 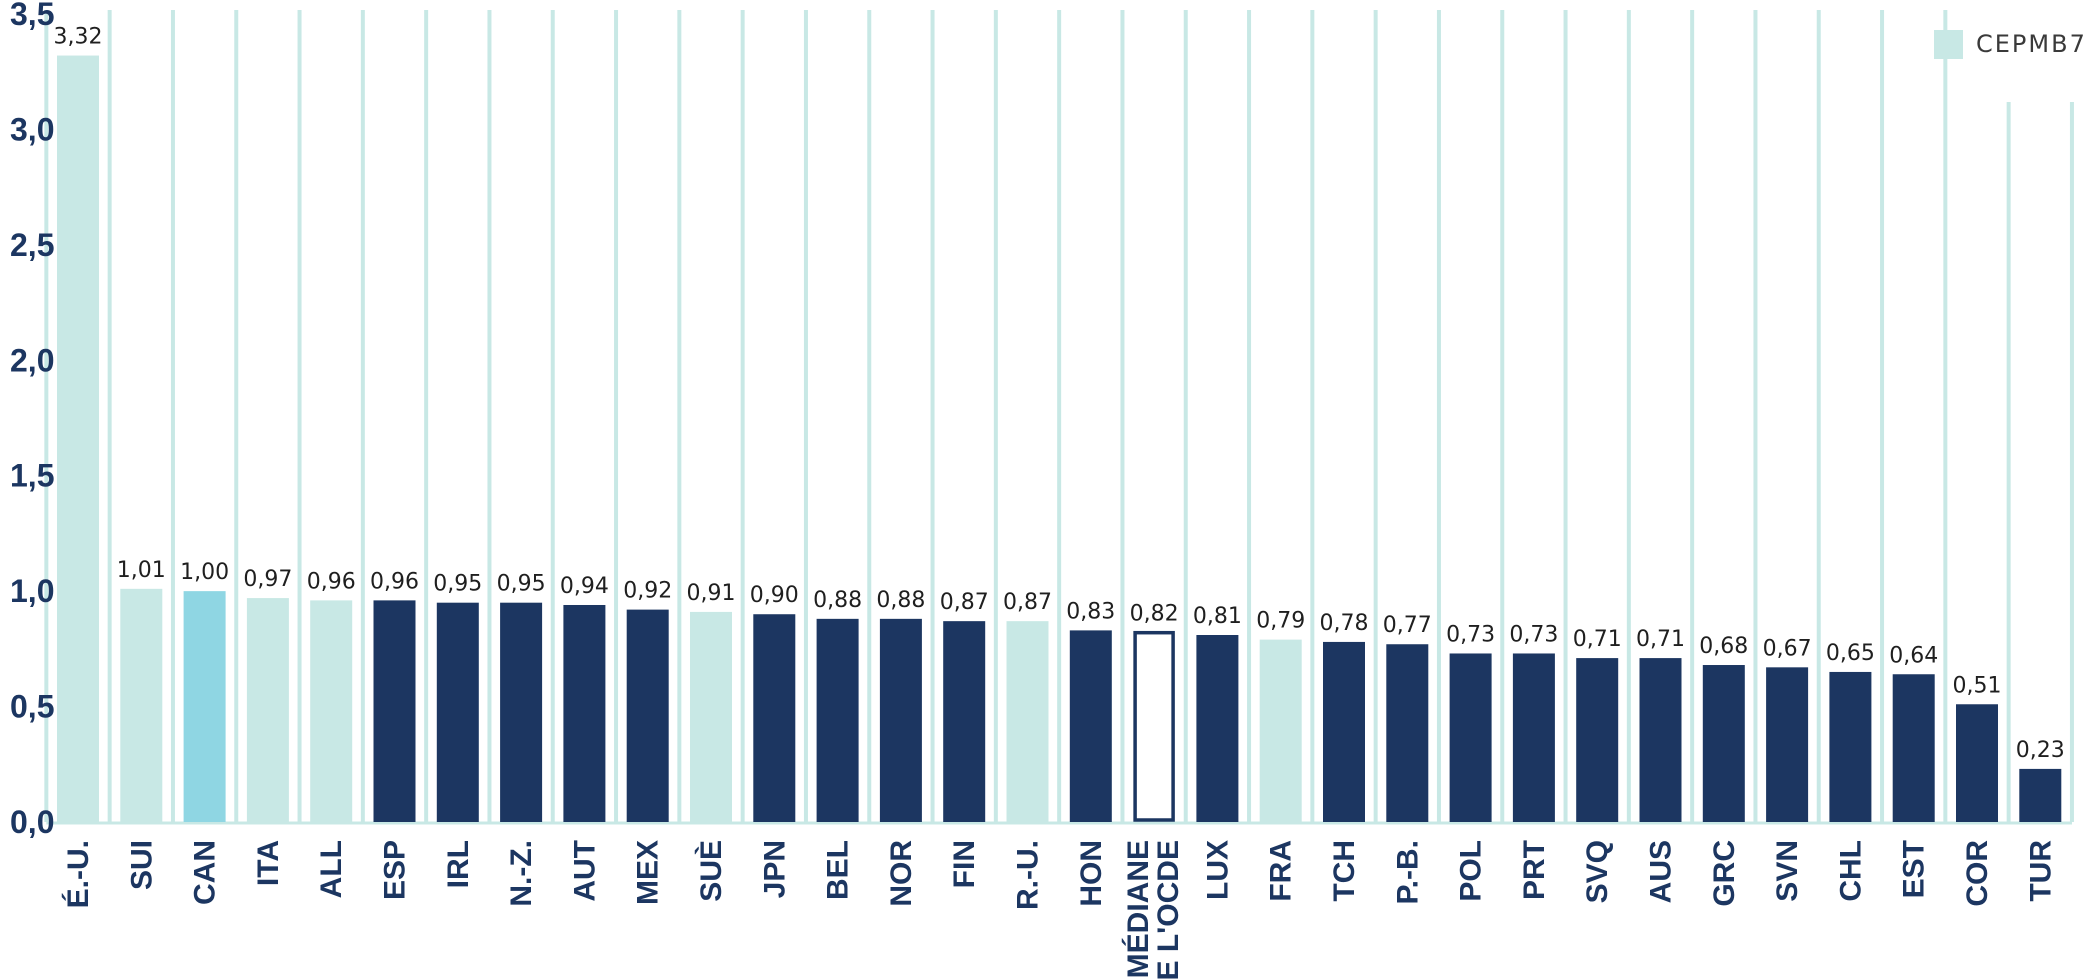 What do you see at coordinates (1948, 44) in the screenshot?
I see `legend-swatch-cepmb7` at bounding box center [1948, 44].